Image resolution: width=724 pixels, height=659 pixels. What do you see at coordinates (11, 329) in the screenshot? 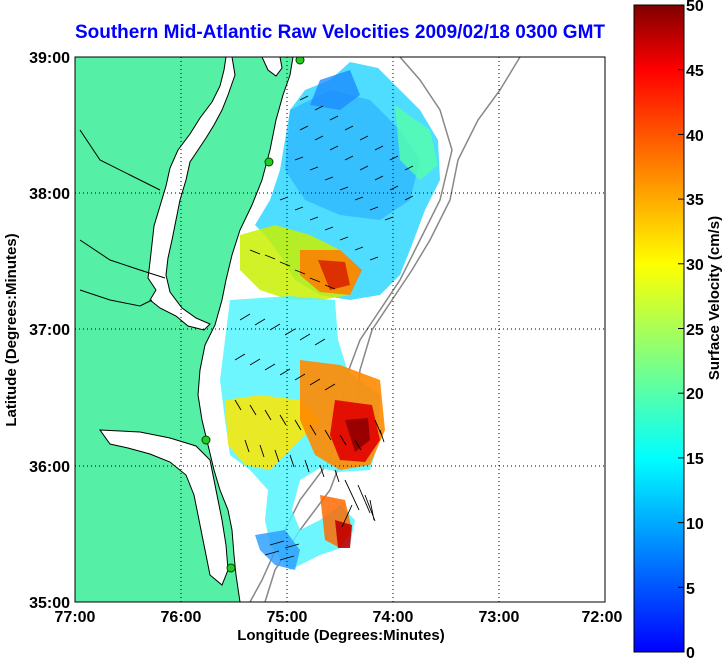
I see `y-axis-label: Latitude (Degrees:Minutes)` at bounding box center [11, 329].